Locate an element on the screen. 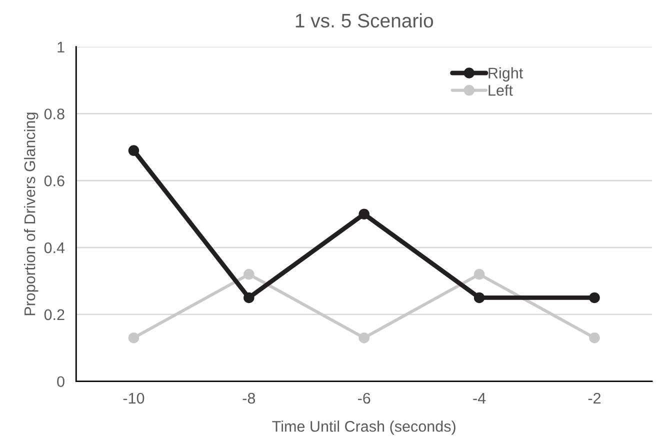 This screenshot has height=446, width=662. chart-title: 1 vs. 5 Scenario is located at coordinates (364, 20).